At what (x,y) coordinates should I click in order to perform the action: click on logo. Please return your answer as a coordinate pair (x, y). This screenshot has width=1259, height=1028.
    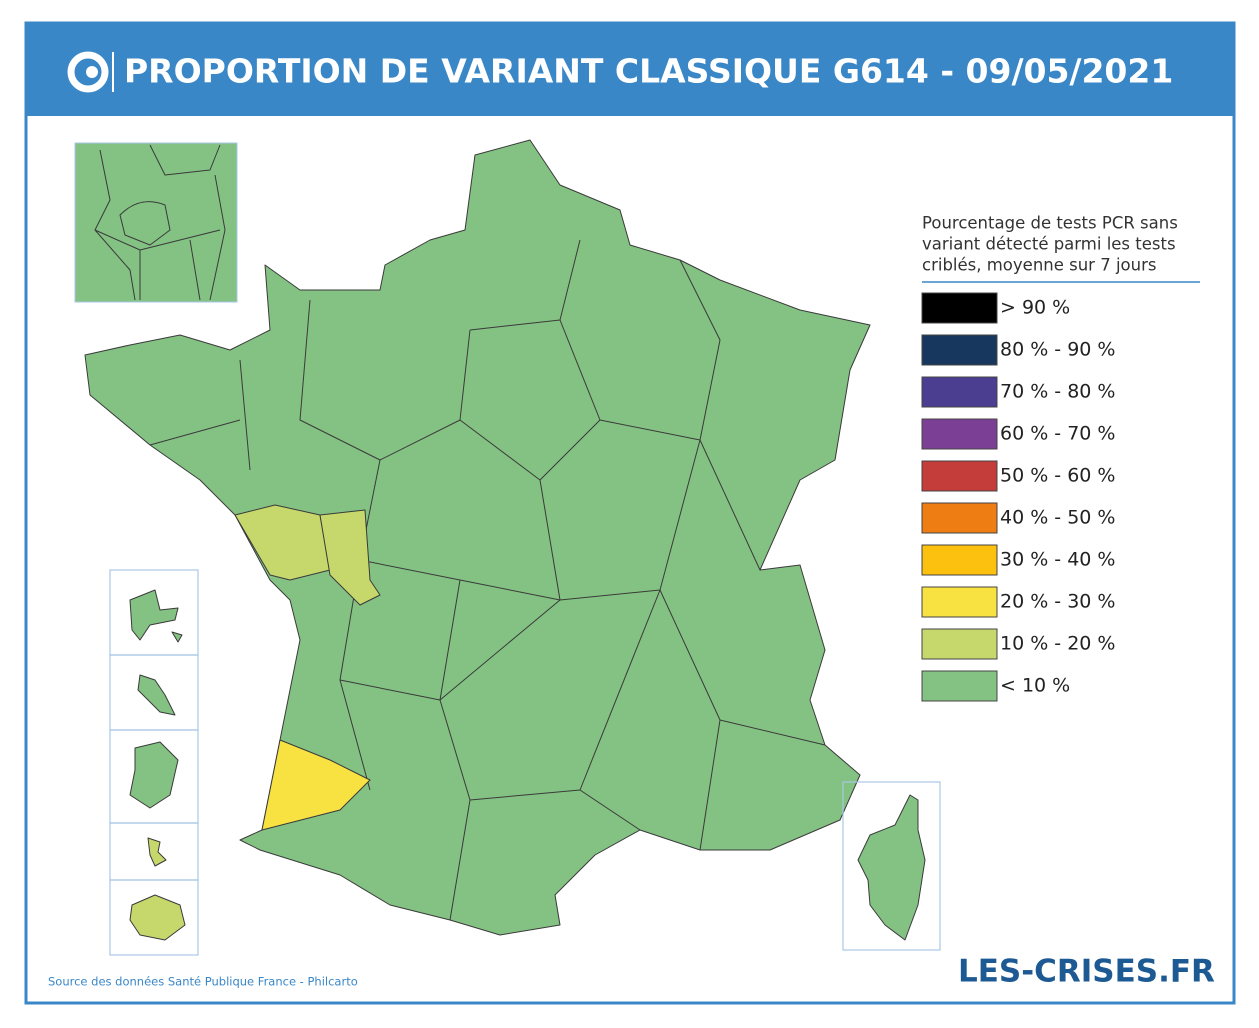
    Looking at the image, I should click on (90, 72).